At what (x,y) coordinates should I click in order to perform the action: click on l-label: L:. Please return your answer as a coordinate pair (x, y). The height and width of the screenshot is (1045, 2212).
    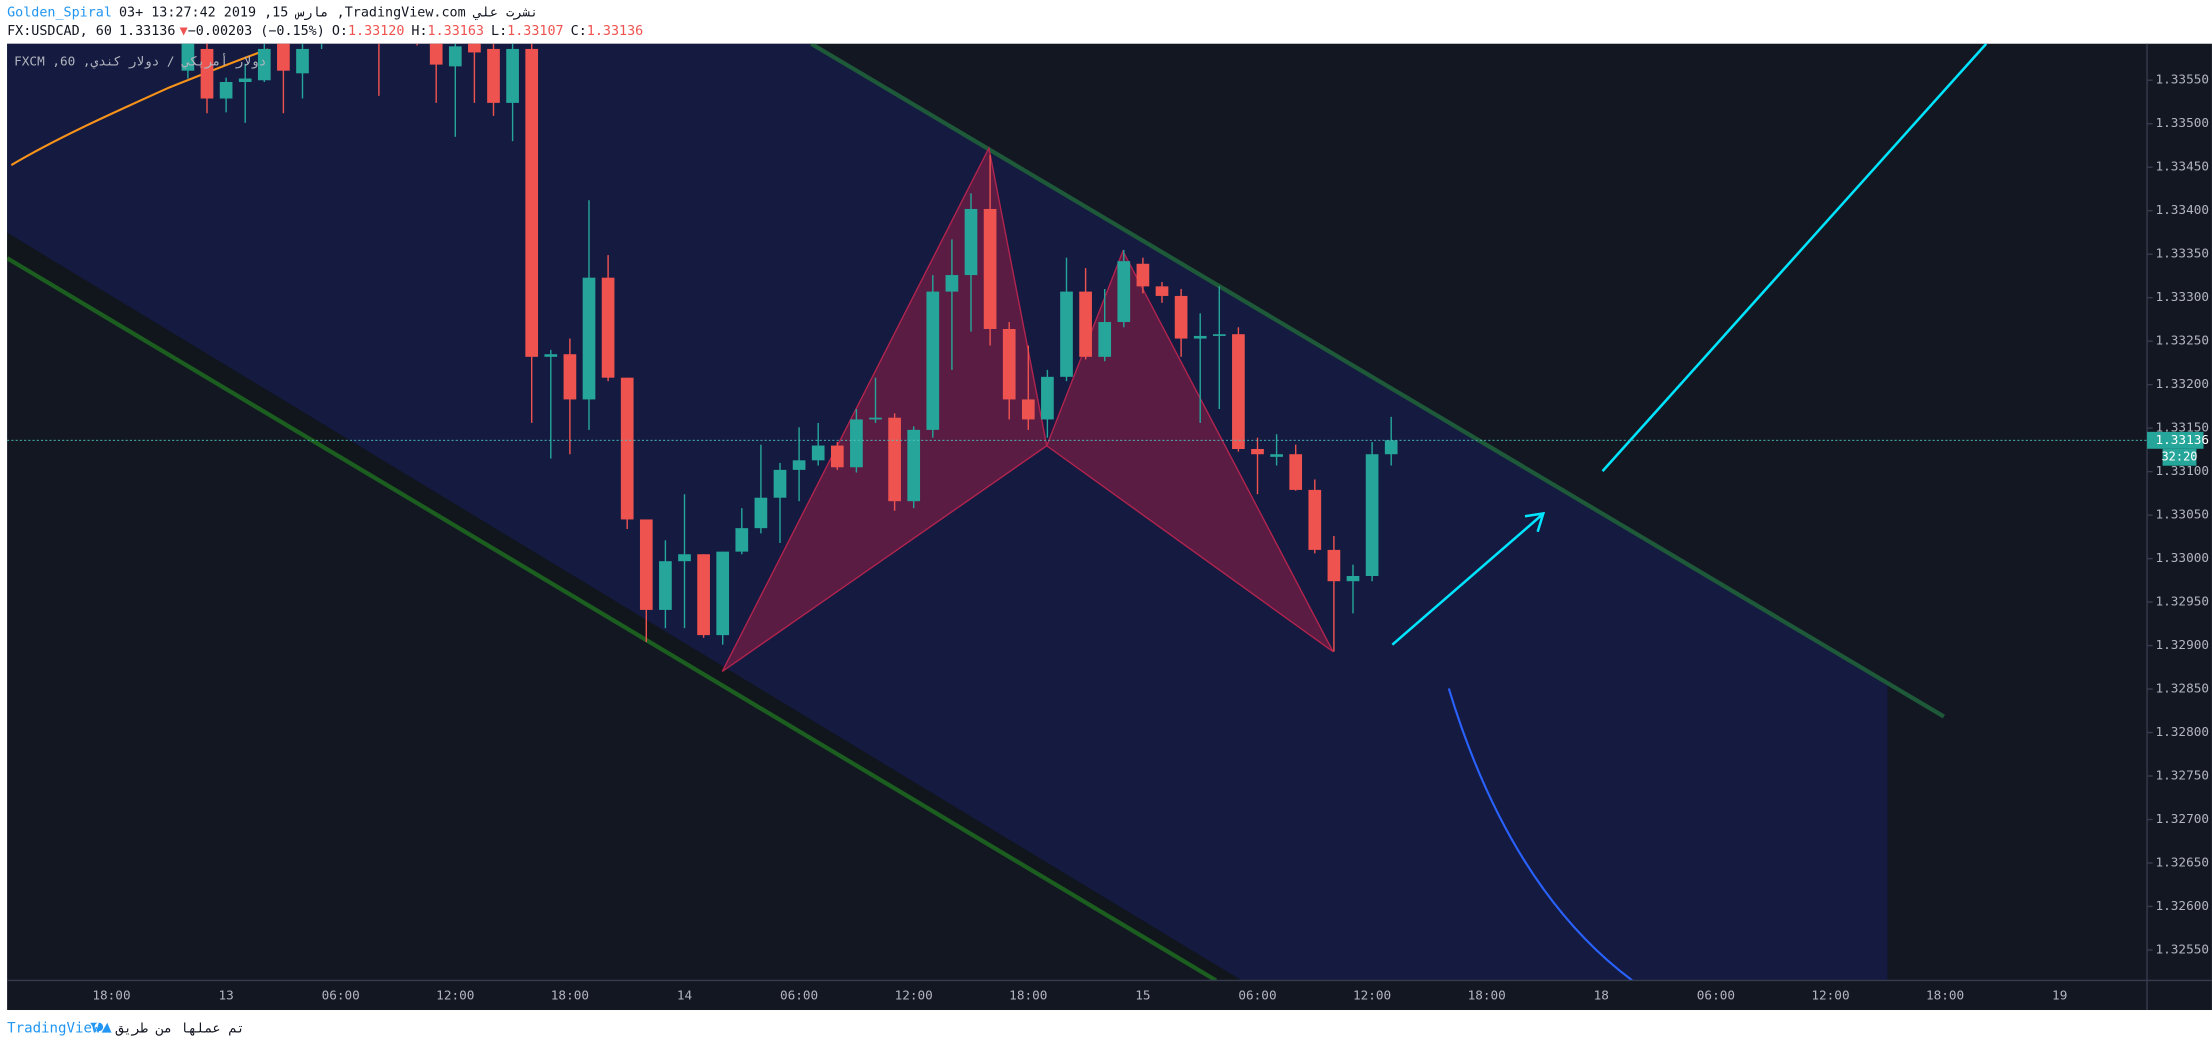
    Looking at the image, I should click on (499, 31).